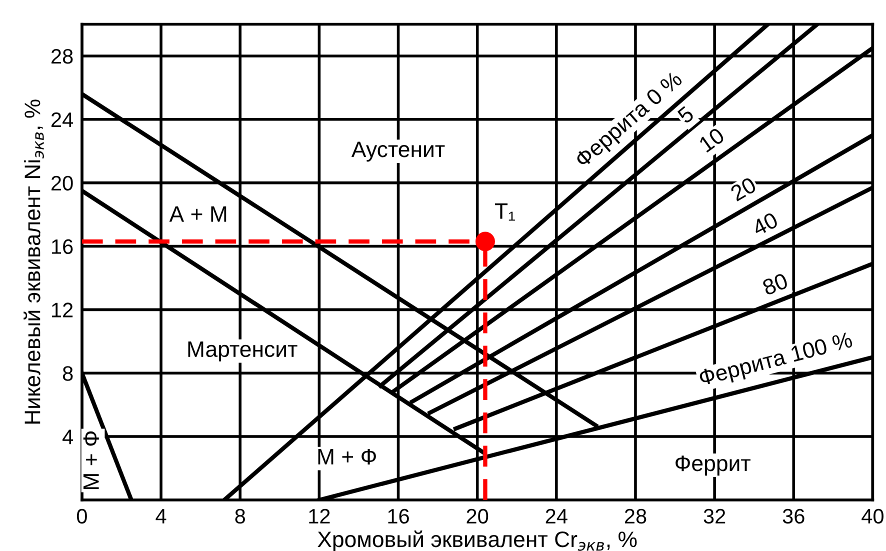  Describe the element at coordinates (81, 516) in the screenshot. I see `x-tick-label: 0` at that location.